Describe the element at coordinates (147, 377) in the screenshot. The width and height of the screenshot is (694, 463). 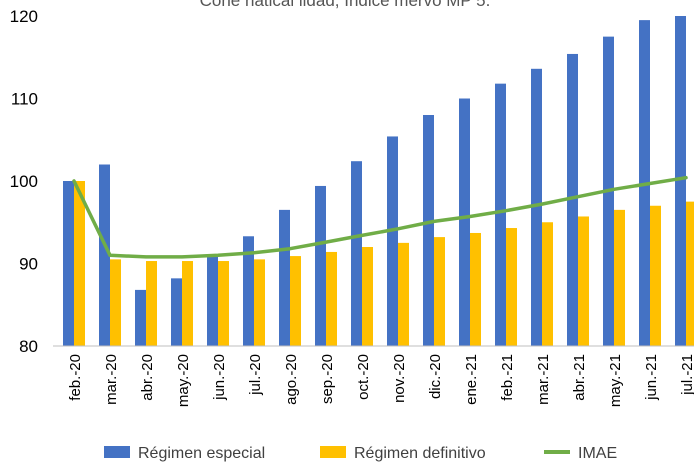
I see `x-tick-label: abr.-20` at that location.